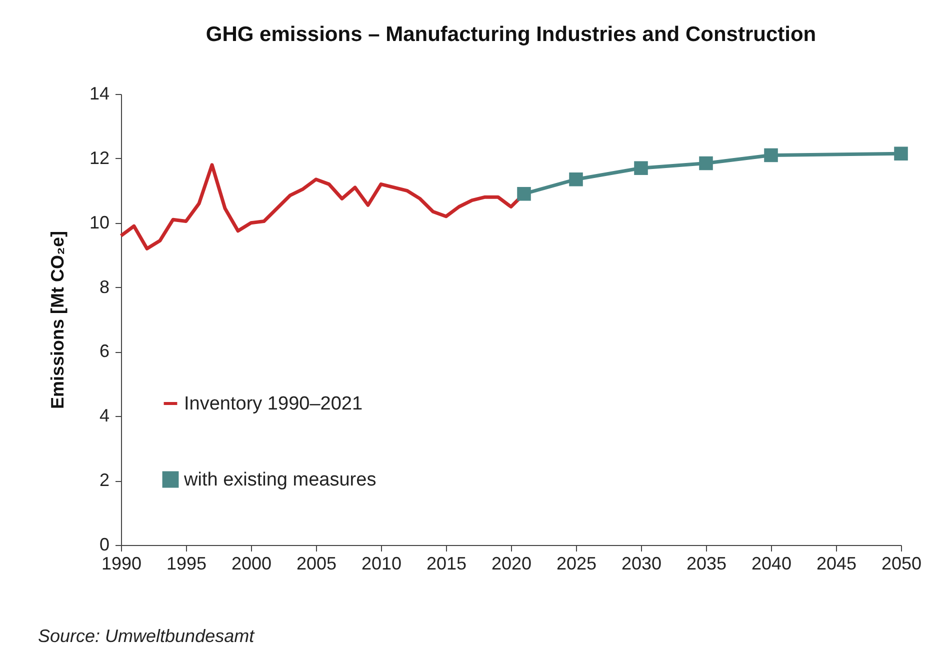 This screenshot has width=943, height=655. I want to click on y-tick-label: 6, so click(104, 351).